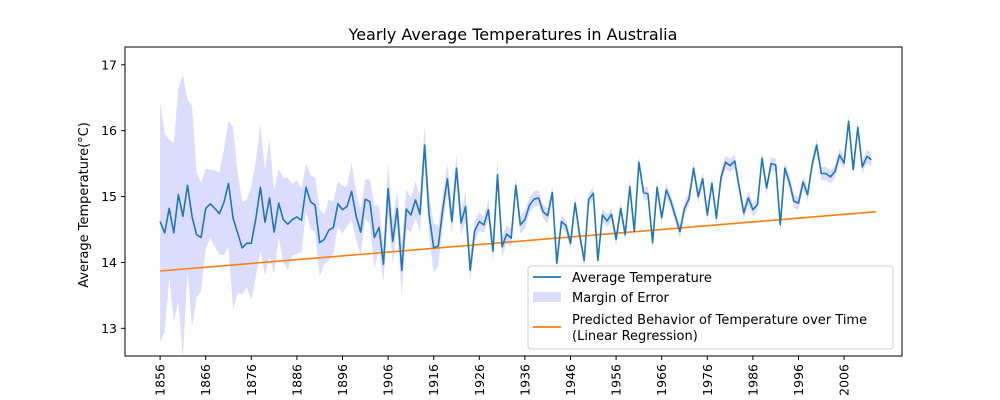  I want to click on x-tick-label: 1896, so click(342, 380).